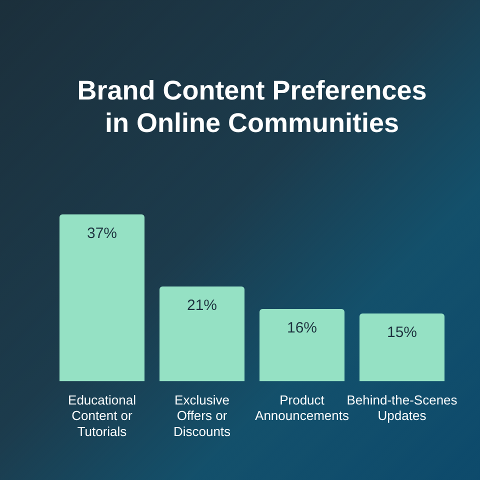 This screenshot has height=480, width=480. I want to click on data-label: 37%, so click(102, 233).